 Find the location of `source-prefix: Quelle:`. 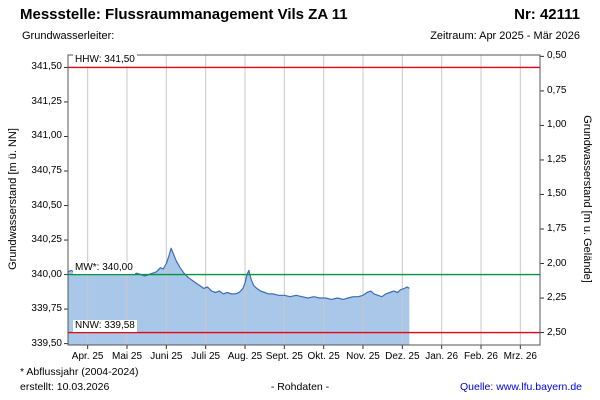

source-prefix: Quelle: is located at coordinates (477, 387).